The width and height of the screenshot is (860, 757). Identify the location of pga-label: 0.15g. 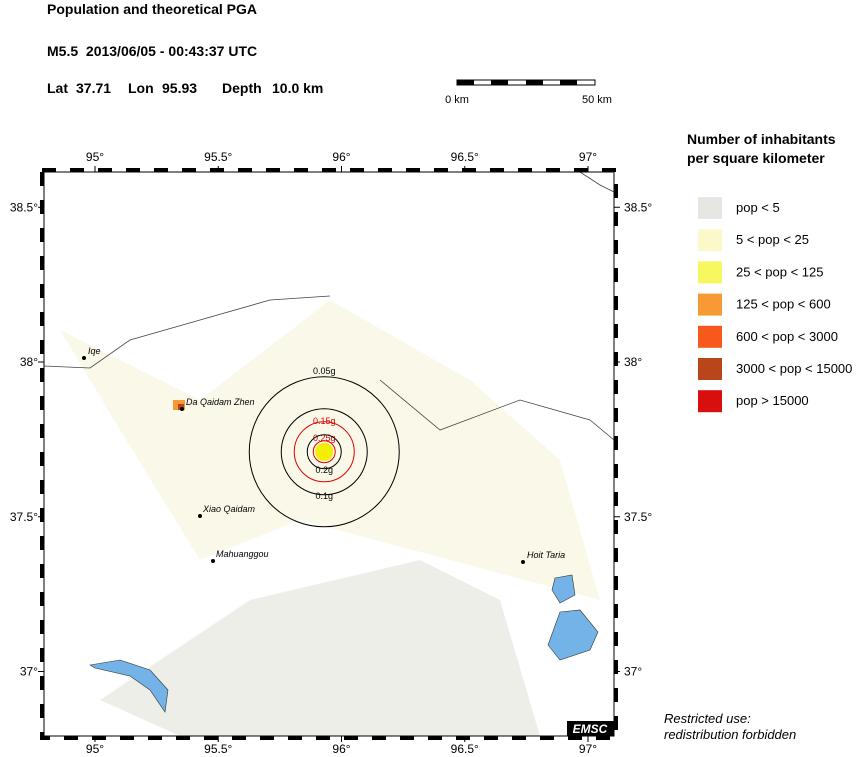
(324, 421).